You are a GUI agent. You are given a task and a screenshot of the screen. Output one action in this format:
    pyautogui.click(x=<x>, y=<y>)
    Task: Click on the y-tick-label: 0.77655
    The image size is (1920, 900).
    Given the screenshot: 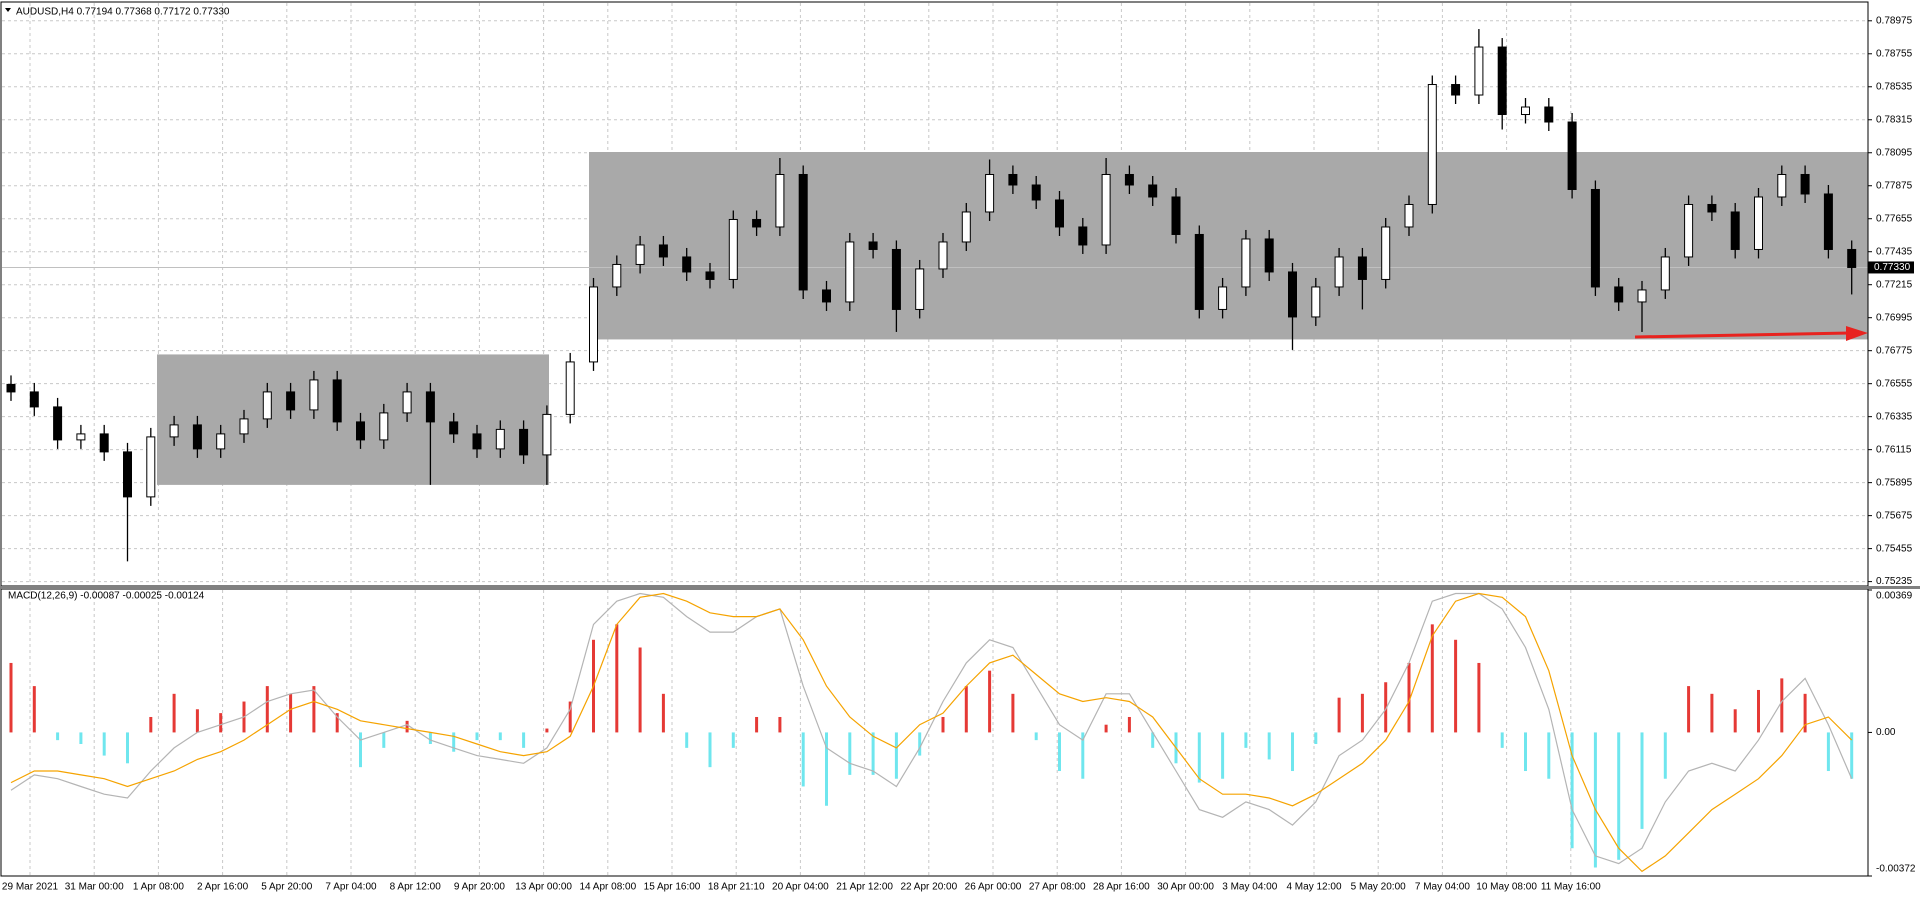 What is the action you would take?
    pyautogui.click(x=1894, y=218)
    